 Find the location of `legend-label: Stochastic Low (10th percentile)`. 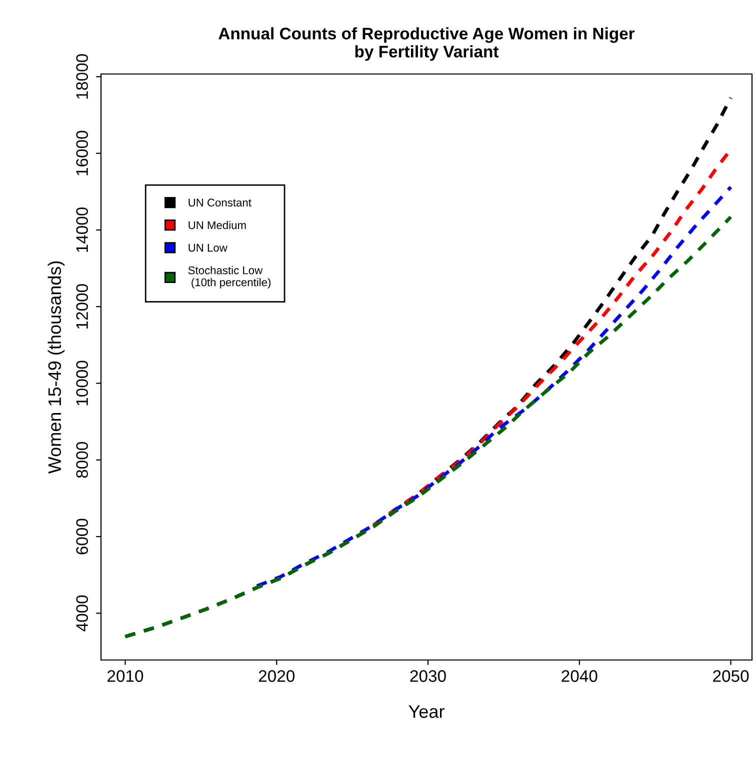

legend-label: Stochastic Low (10th percentile) is located at coordinates (229, 277).